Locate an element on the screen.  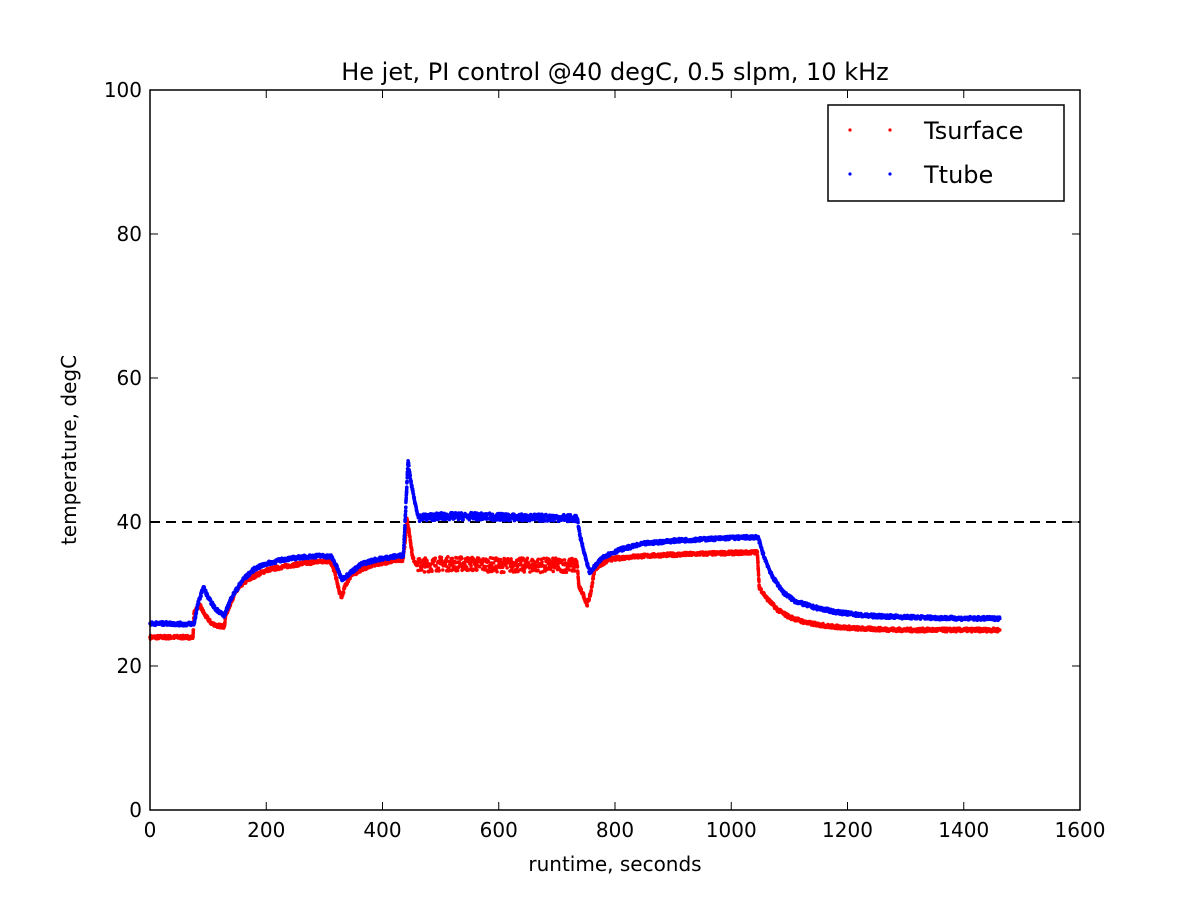
data-layer is located at coordinates (575, 550).